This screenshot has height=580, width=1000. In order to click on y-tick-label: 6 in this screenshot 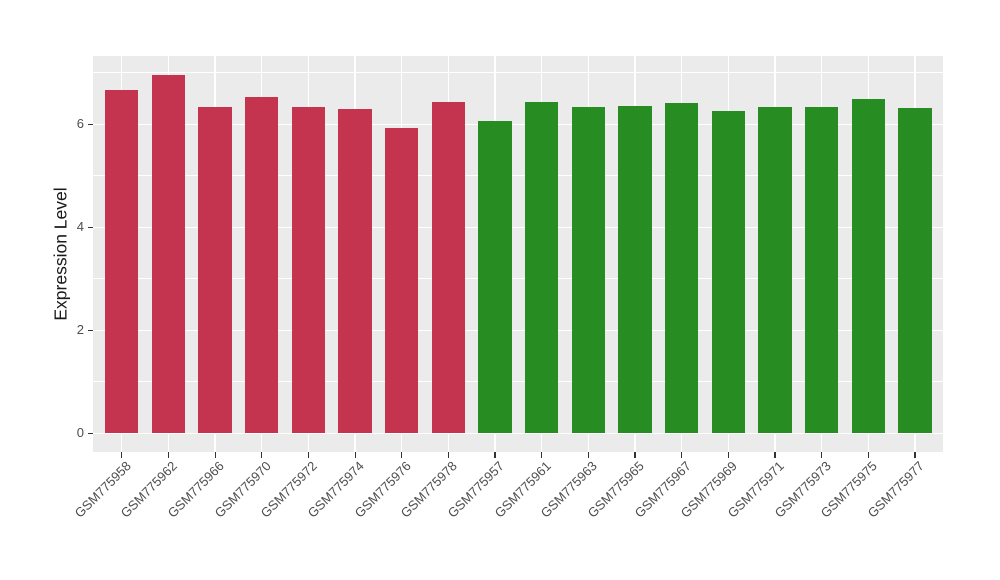, I will do `click(80, 124)`.